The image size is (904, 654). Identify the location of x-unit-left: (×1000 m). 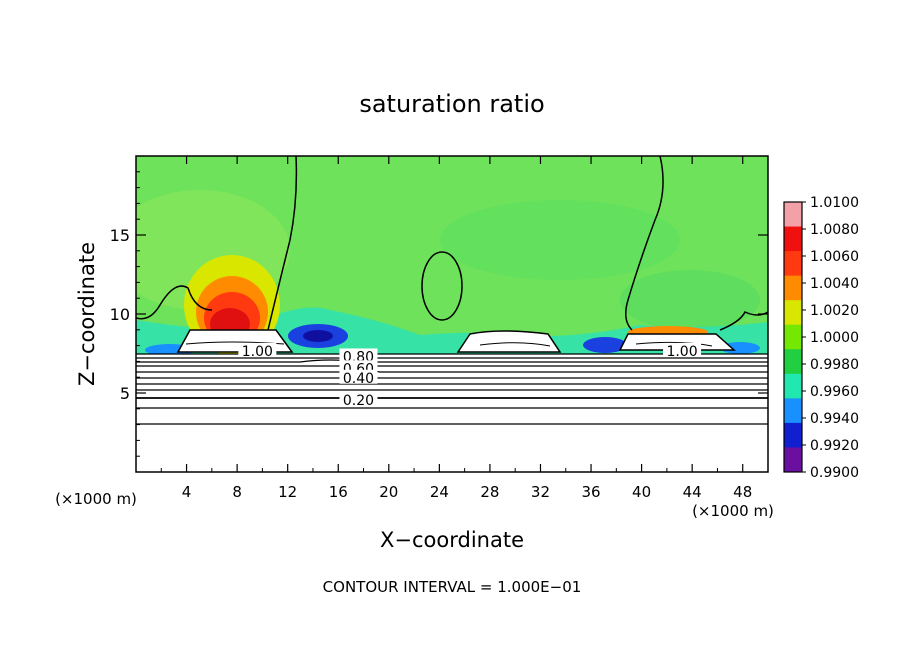
(96, 499).